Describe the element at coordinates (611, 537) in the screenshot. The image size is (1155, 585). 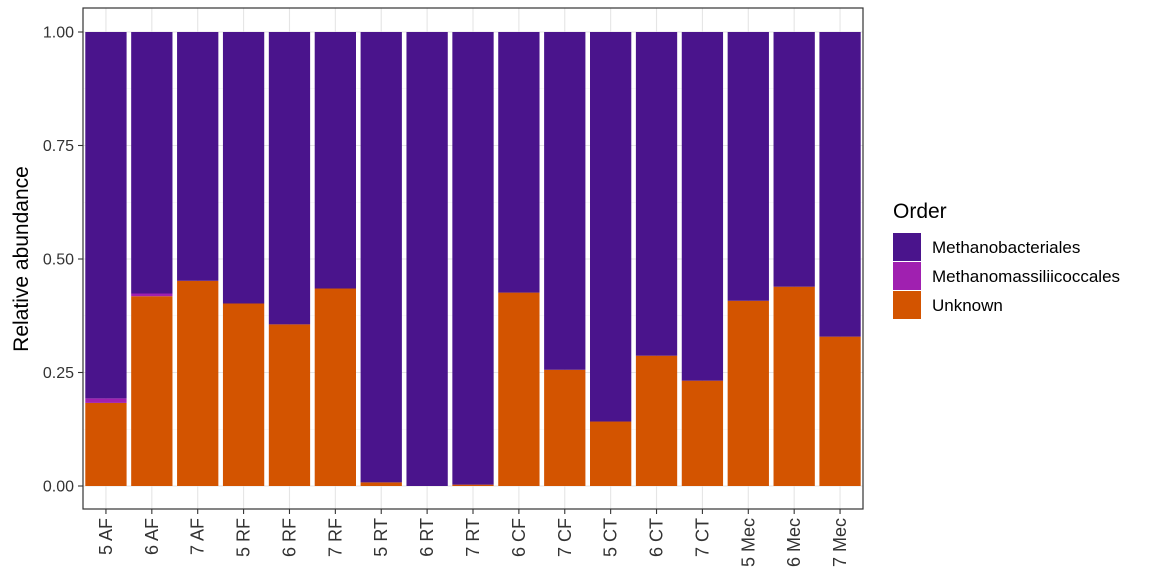
I see `x-tick-label: 5 CT` at that location.